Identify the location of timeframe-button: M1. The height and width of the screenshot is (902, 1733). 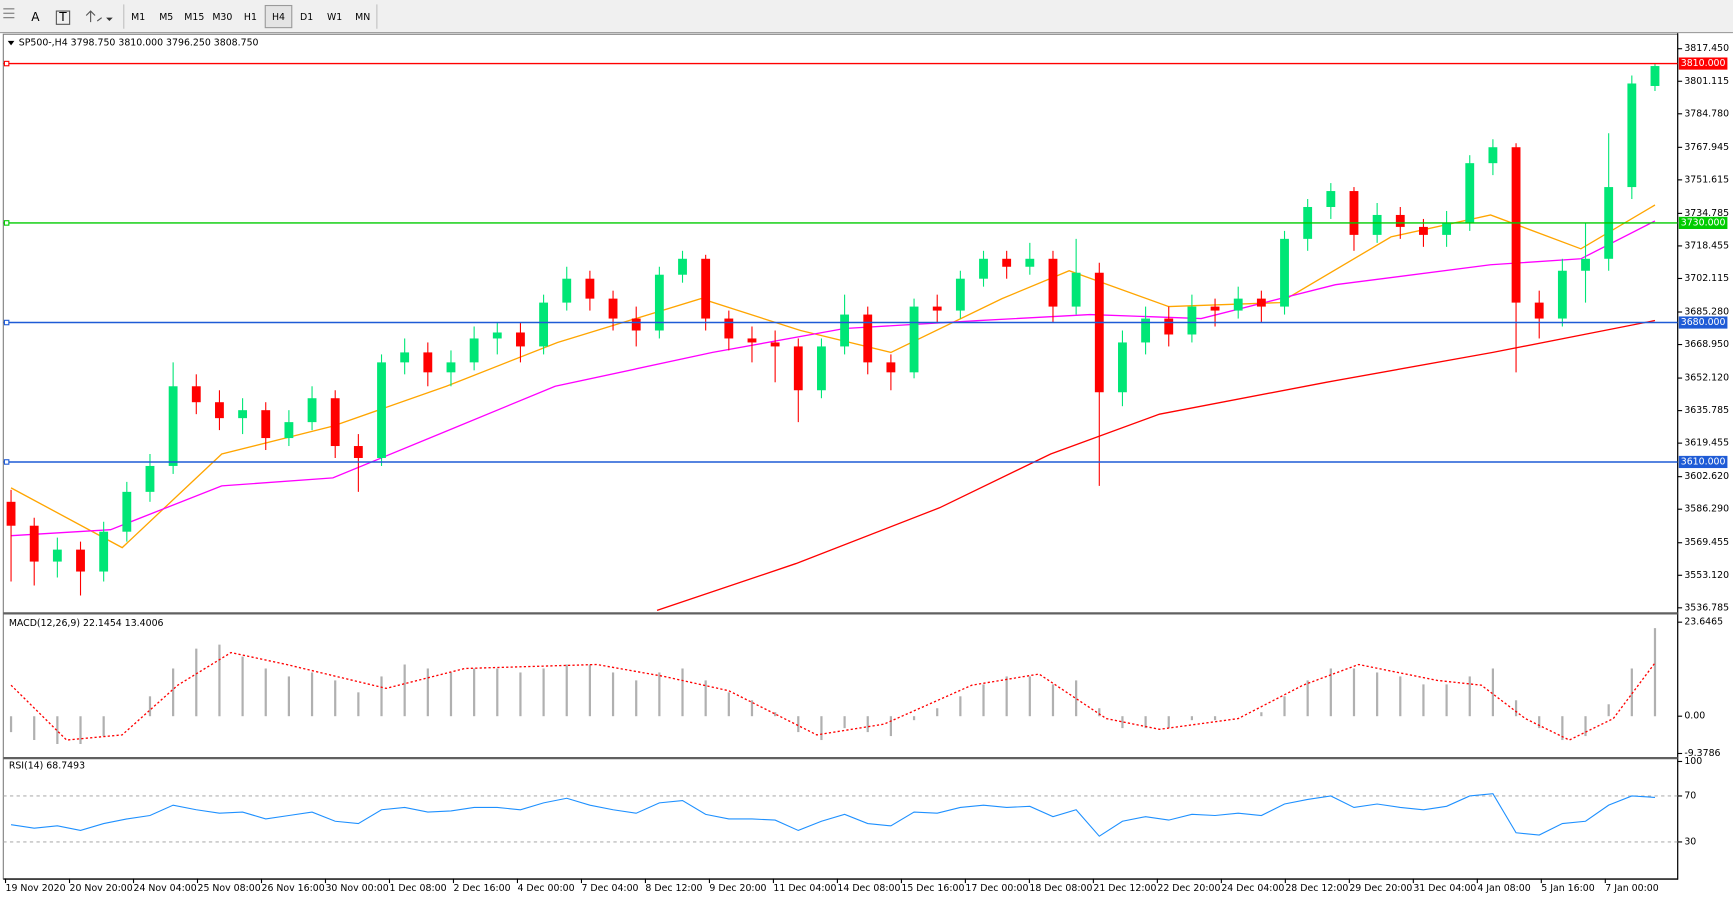
(138, 17).